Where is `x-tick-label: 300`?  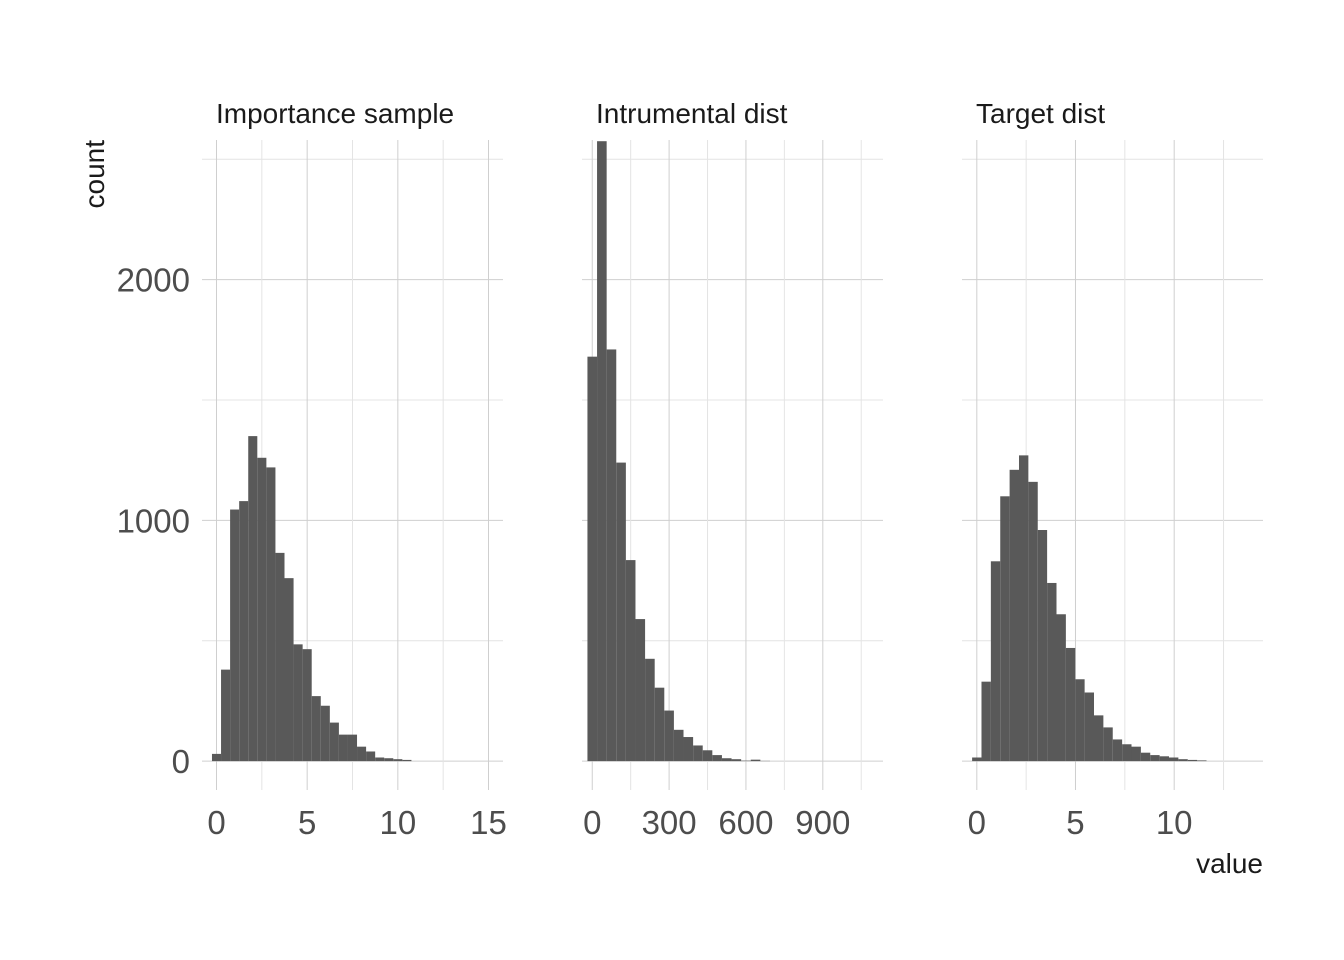
x-tick-label: 300 is located at coordinates (669, 822).